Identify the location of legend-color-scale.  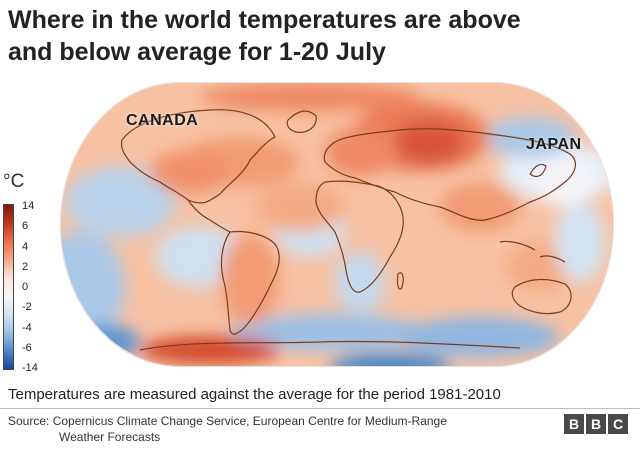
(8, 287).